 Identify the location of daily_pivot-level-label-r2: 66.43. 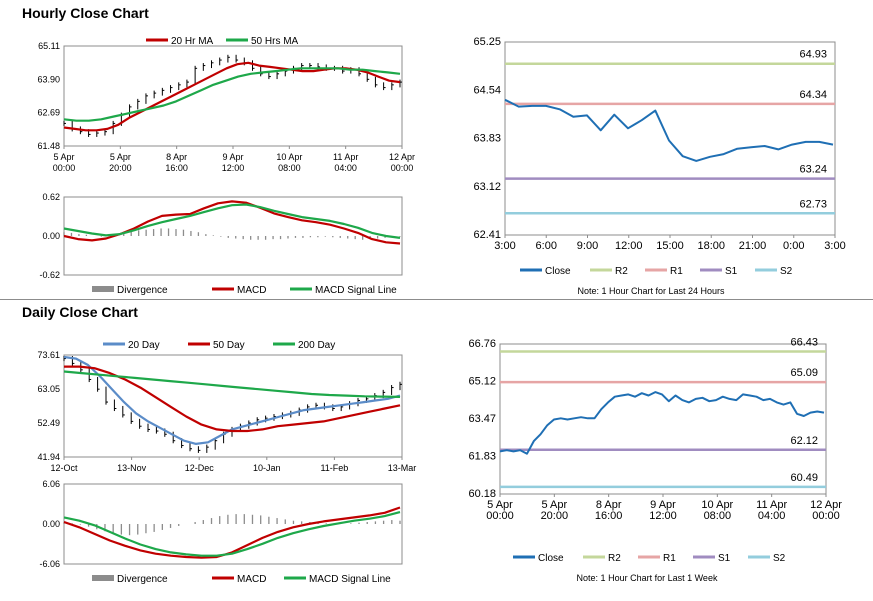
(804, 343).